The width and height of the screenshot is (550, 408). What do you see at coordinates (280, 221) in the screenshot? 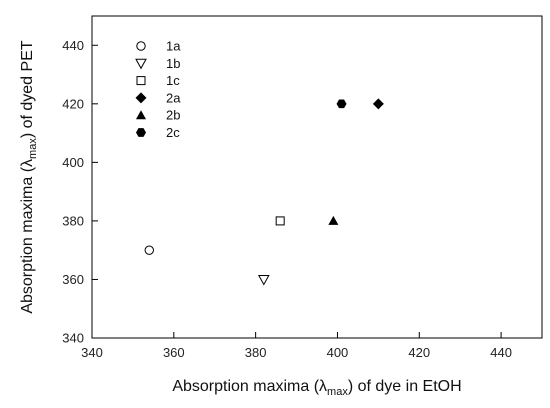
I see `data-point-1c` at bounding box center [280, 221].